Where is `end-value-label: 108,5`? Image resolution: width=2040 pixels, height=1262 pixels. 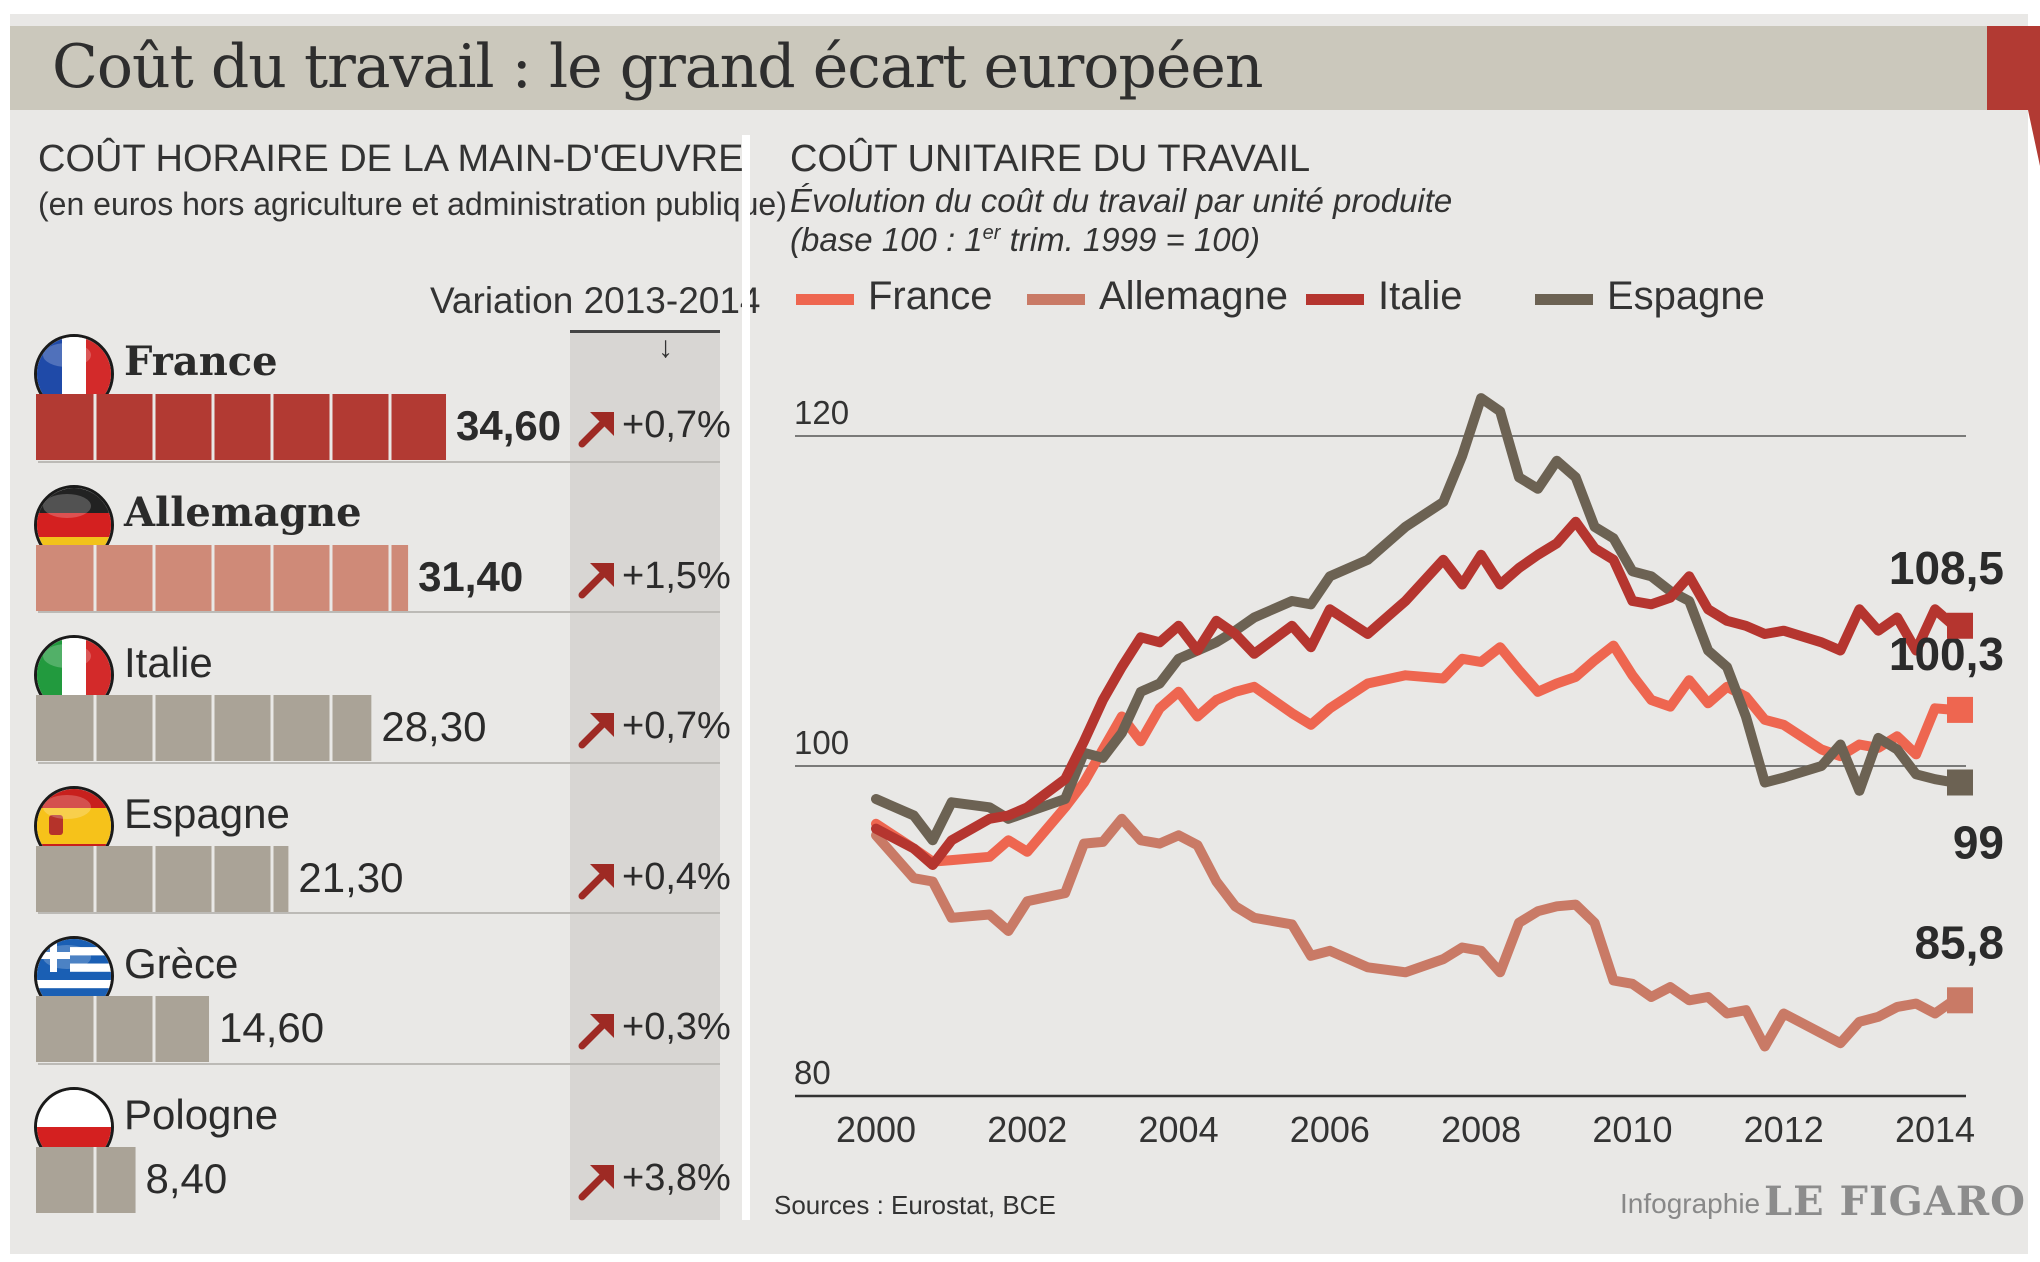
end-value-label: 108,5 is located at coordinates (1946, 568).